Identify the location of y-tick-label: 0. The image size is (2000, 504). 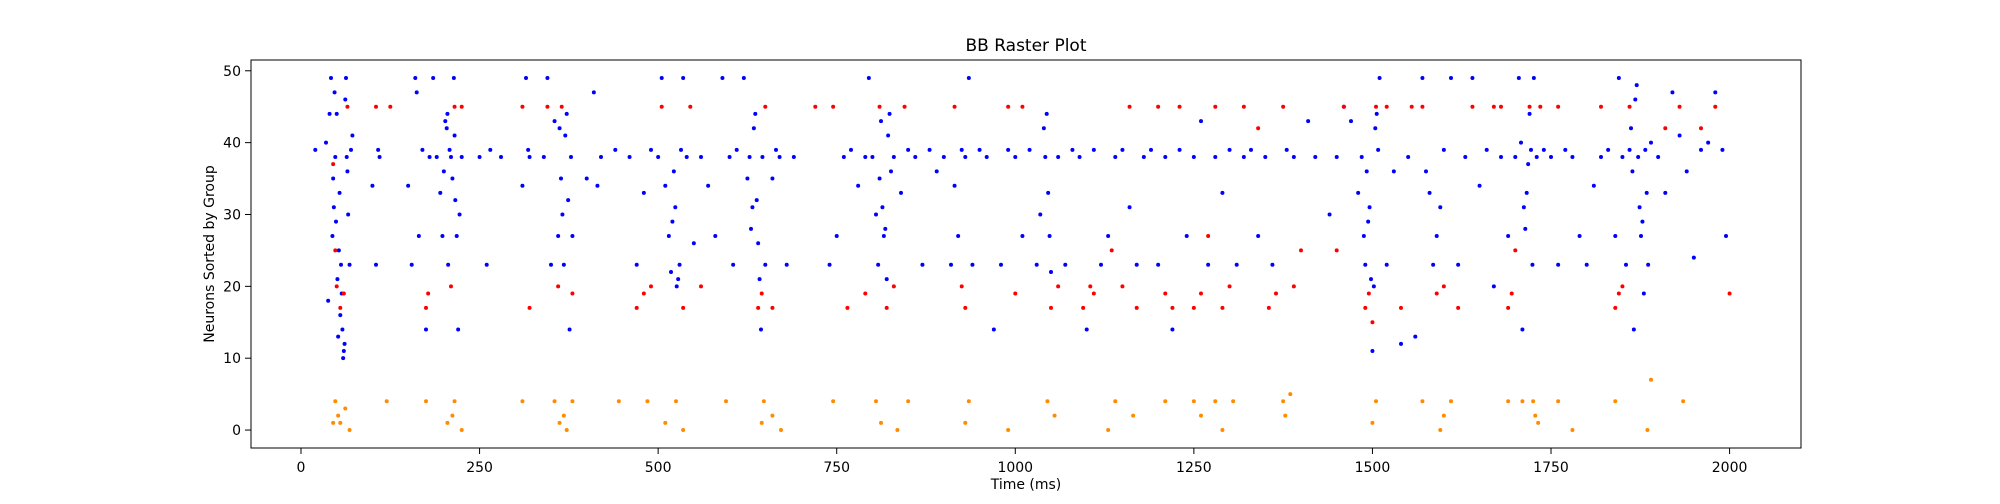
(236, 431).